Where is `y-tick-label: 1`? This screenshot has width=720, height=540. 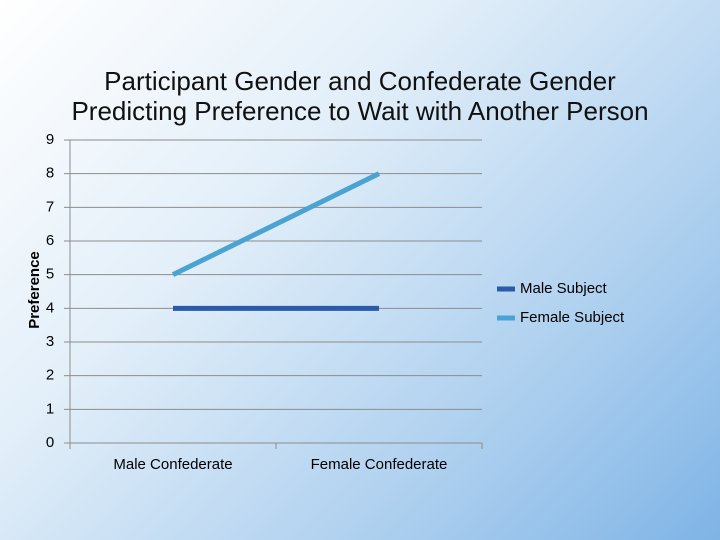
y-tick-label: 1 is located at coordinates (50, 408).